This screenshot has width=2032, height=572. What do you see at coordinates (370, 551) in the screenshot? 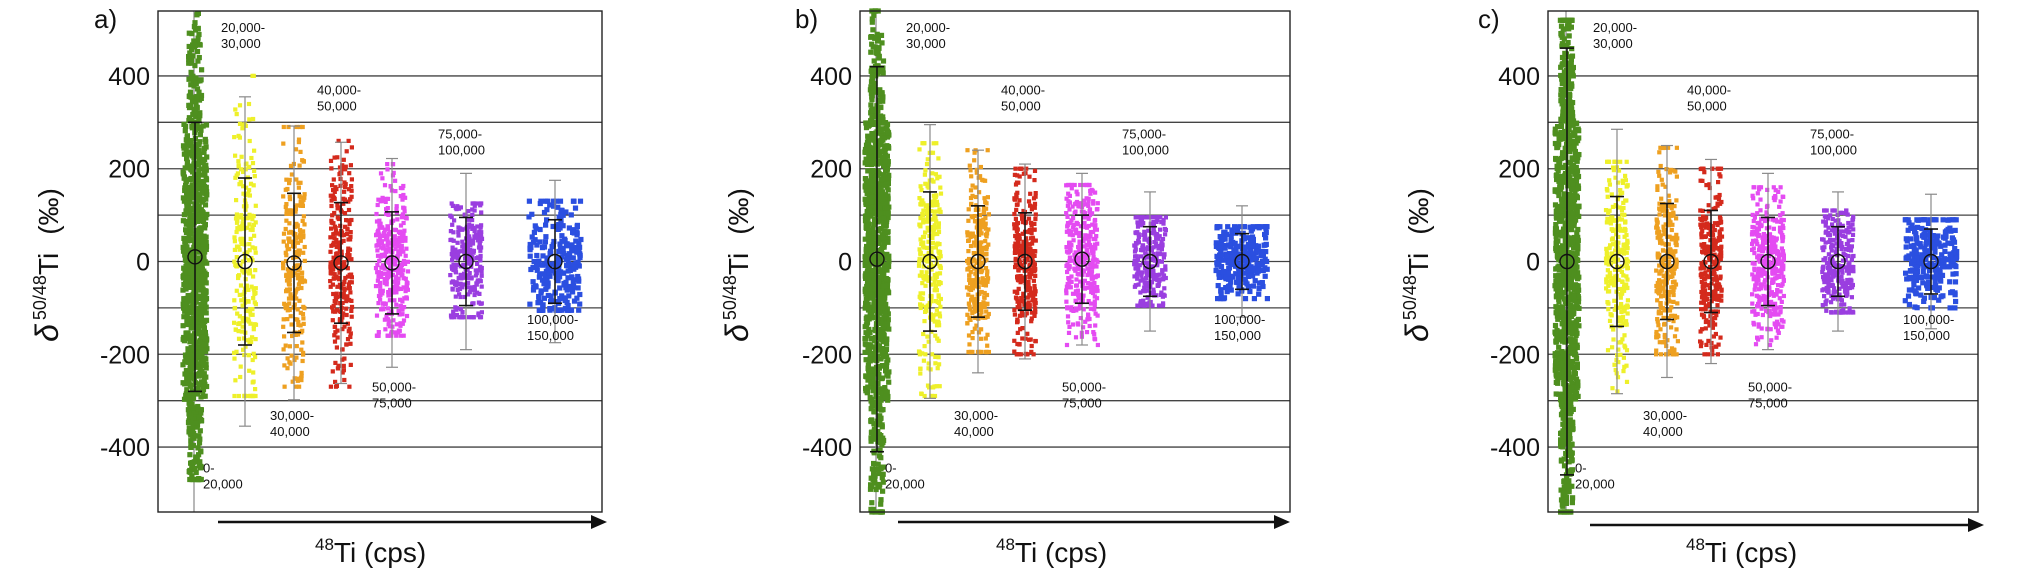
I see `x-axis-label: 48Ti (cps)` at bounding box center [370, 551].